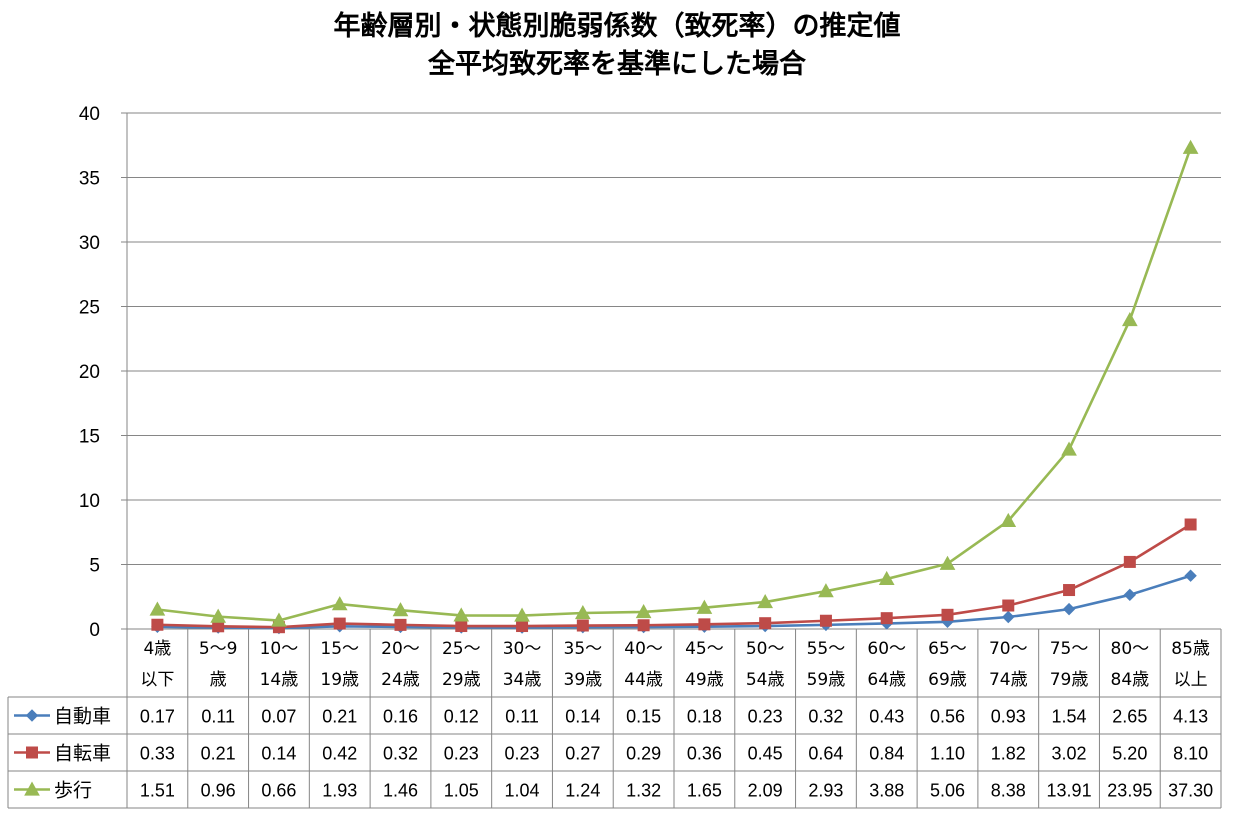 The image size is (1234, 818). What do you see at coordinates (82, 717) in the screenshot?
I see `legend-label: 自動車` at bounding box center [82, 717].